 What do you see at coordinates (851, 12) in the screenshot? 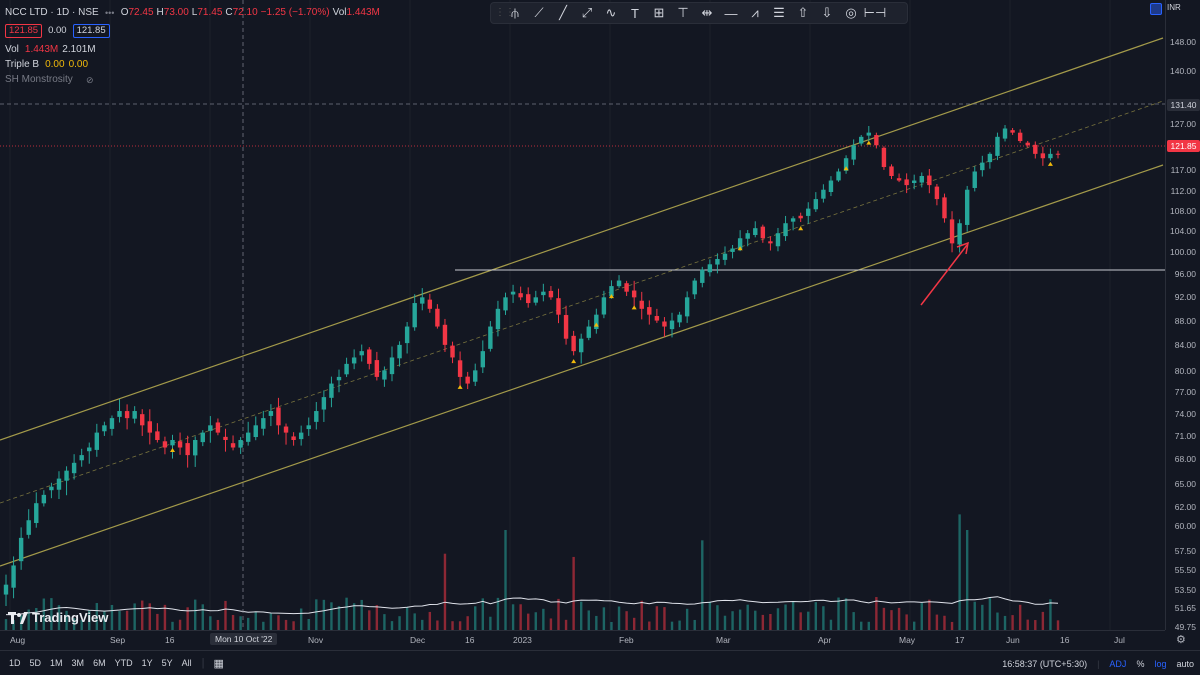
I see `target-icon: ◎` at bounding box center [851, 12].